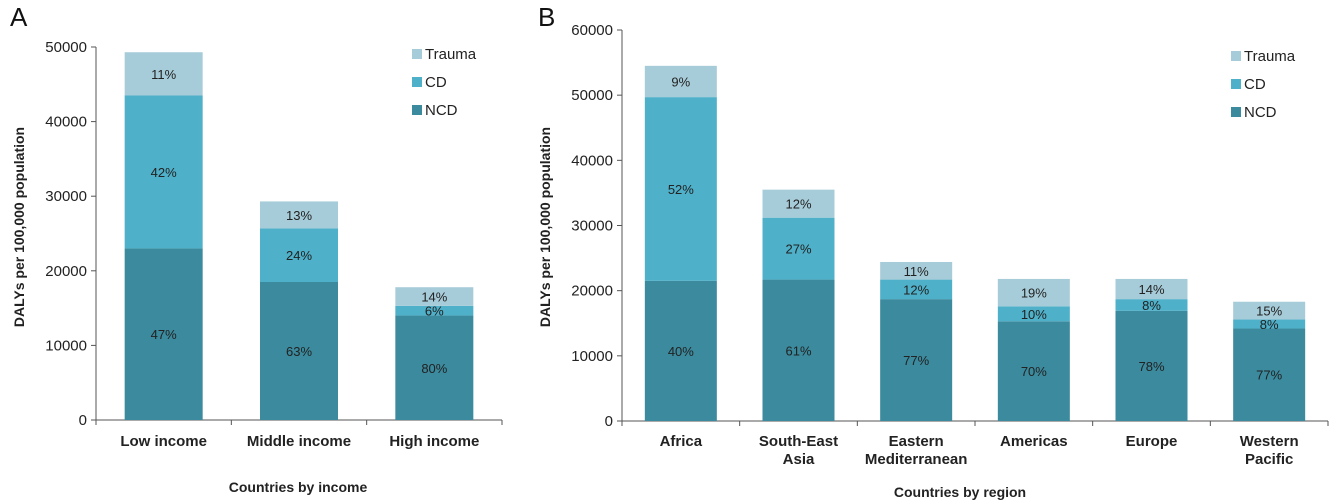  I want to click on panel-a-category-label: Middle income, so click(299, 441).